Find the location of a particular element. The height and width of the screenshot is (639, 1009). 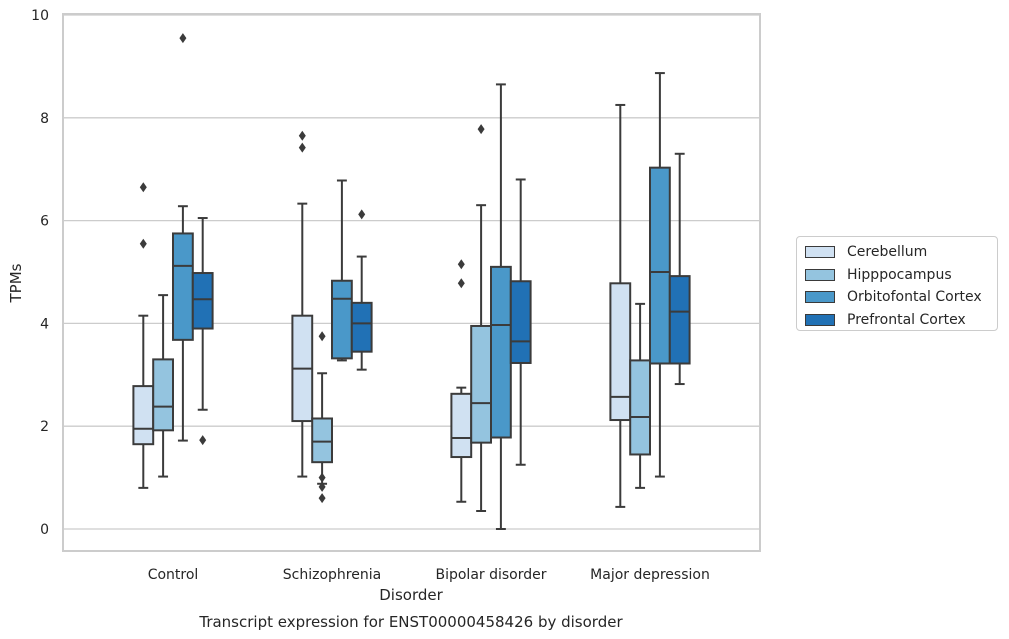

box-orbitofontal-cortex-control is located at coordinates (183, 237).